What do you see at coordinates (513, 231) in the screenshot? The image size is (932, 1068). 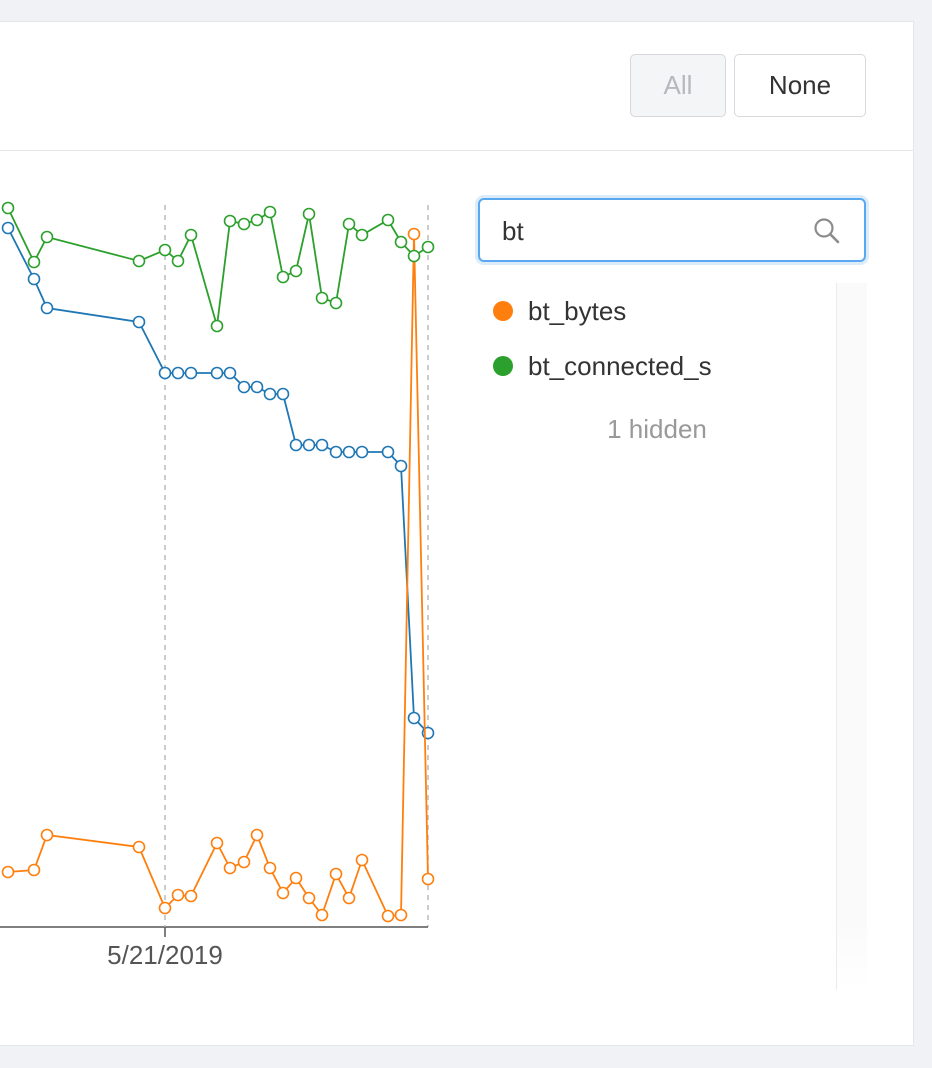 I see `search-value: bt` at bounding box center [513, 231].